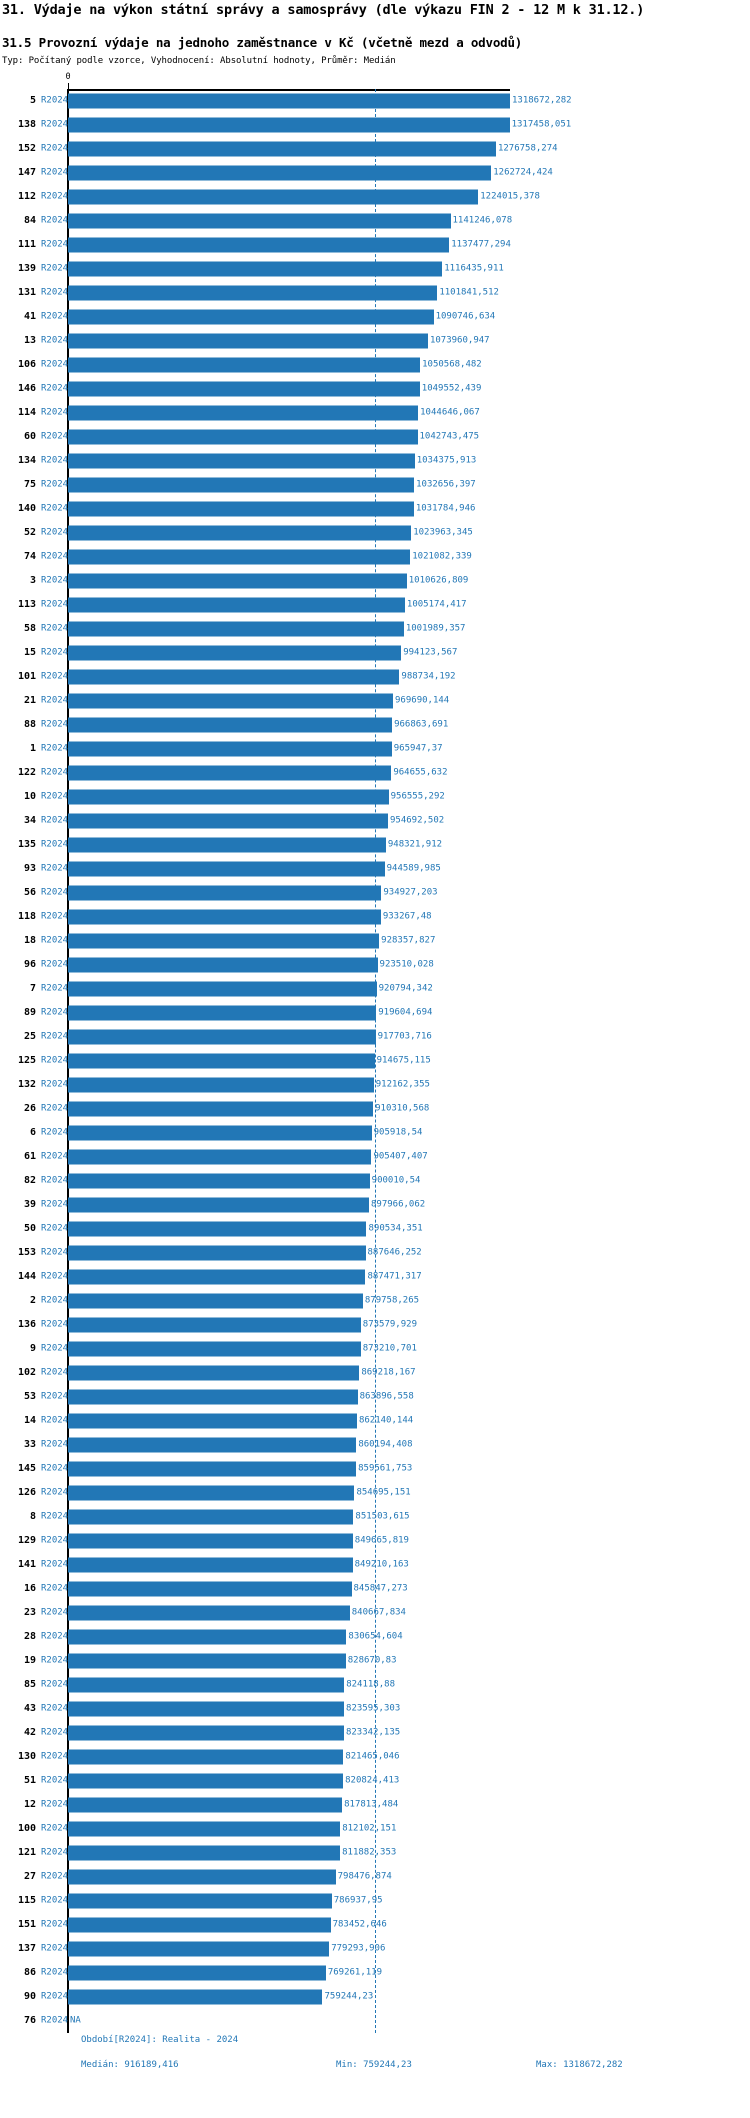  I want to click on bar-row: 2 R2024 879758,265, so click(375, 1301).